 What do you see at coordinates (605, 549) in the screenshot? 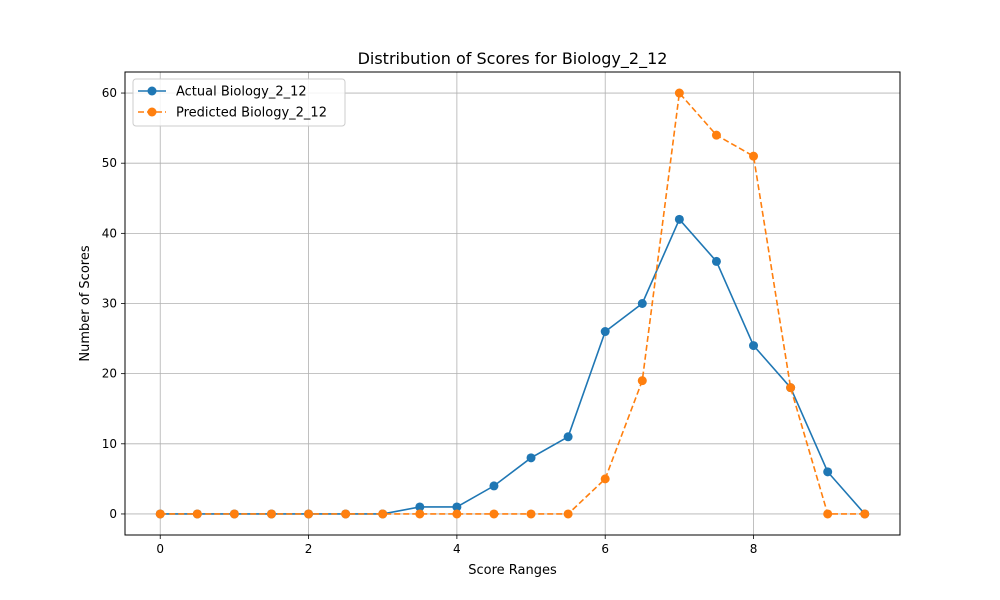
I see `x-tick-label: 6` at bounding box center [605, 549].